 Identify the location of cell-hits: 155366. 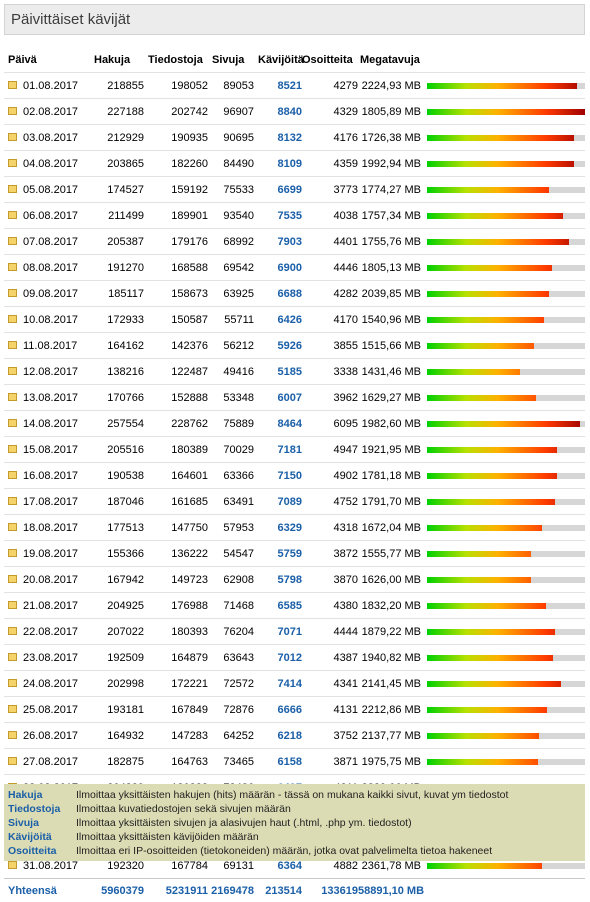
(116, 554).